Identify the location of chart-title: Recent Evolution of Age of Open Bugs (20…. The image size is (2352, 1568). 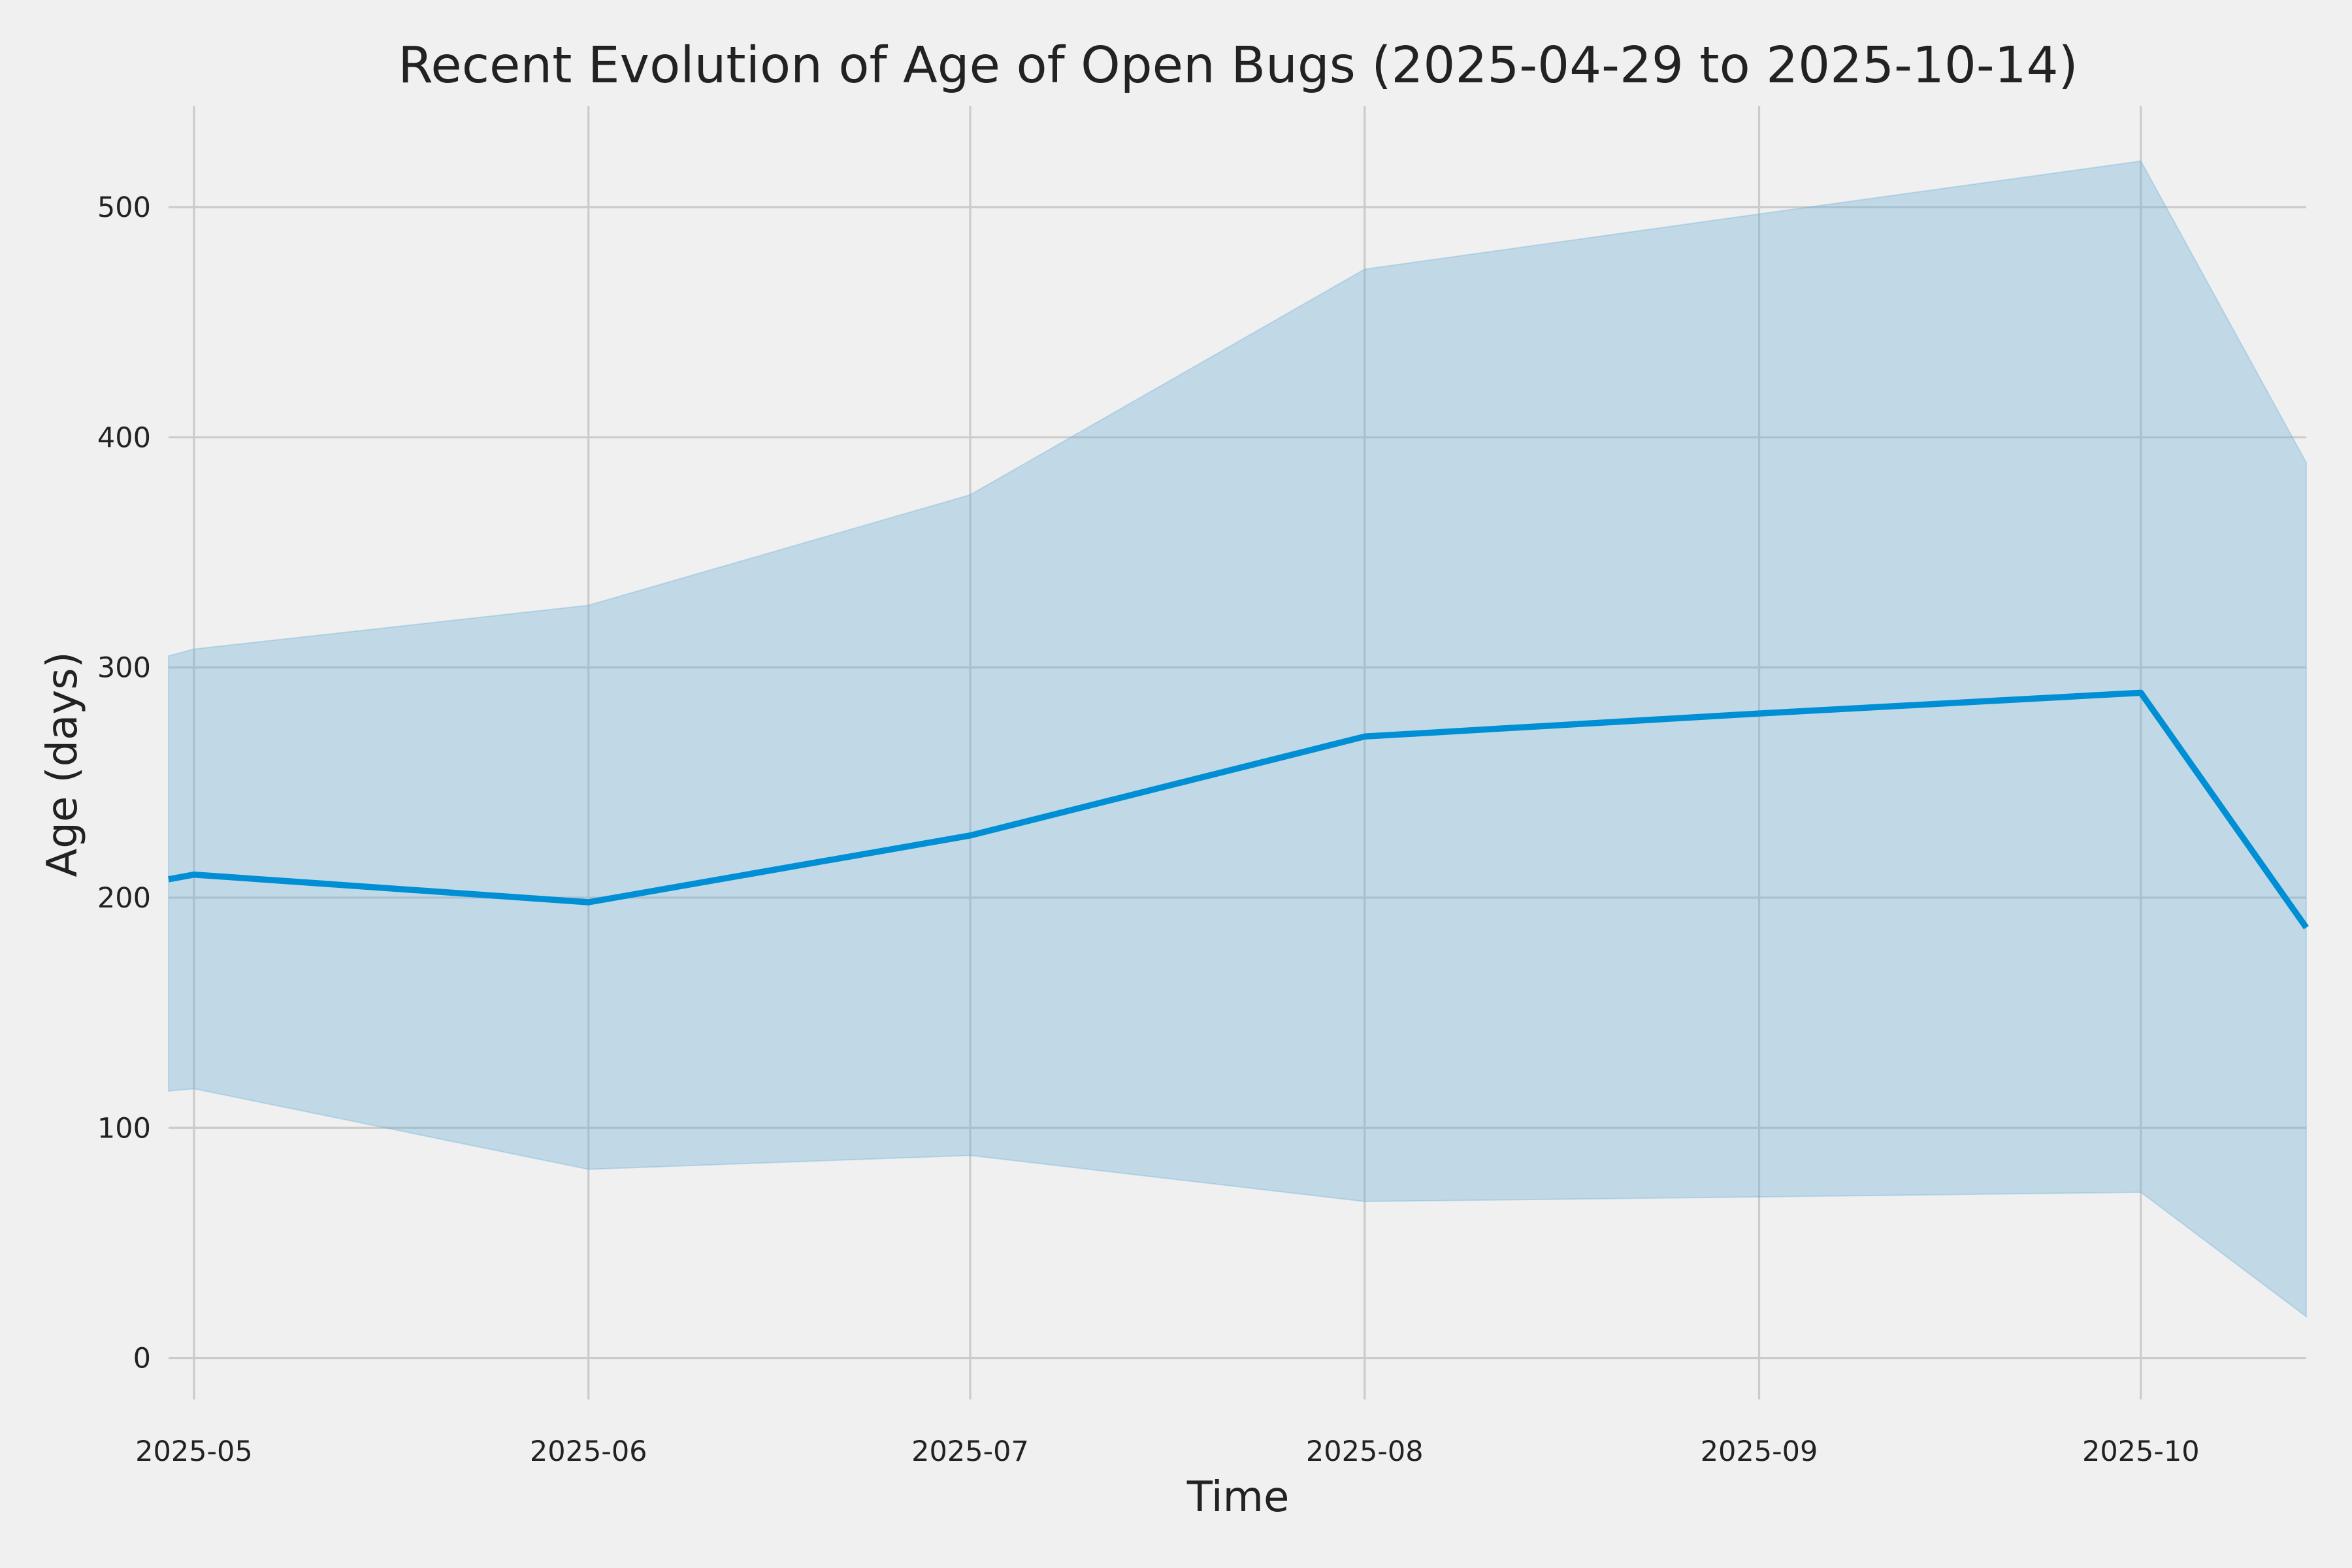
(1238, 66).